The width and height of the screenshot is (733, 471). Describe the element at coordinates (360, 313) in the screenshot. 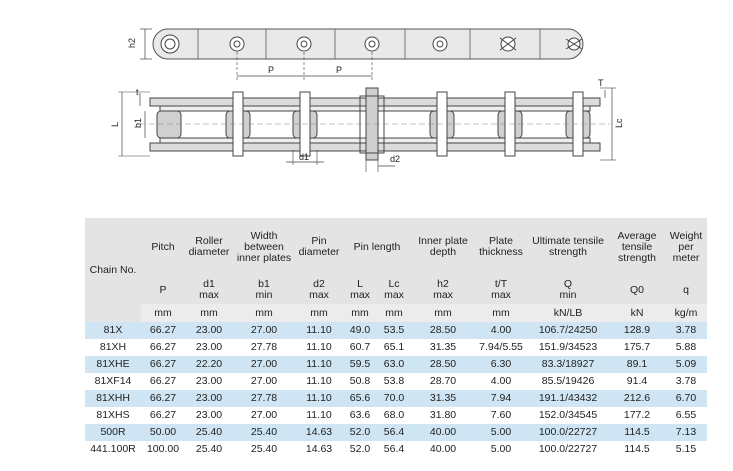

I see `col-unit-L: mm` at that location.